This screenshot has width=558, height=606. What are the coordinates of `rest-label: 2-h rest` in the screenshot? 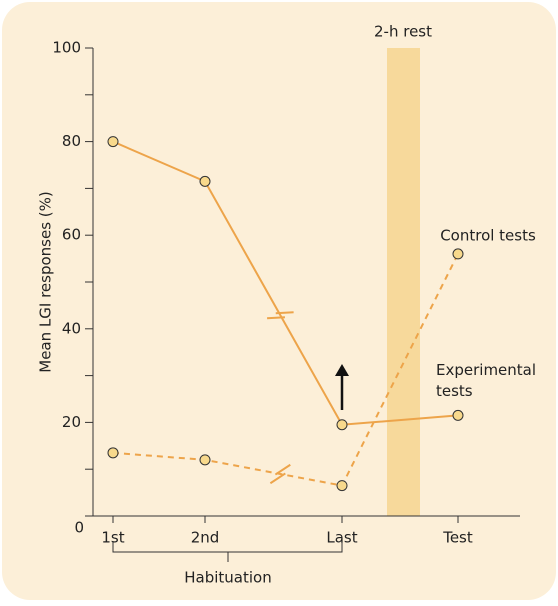 It's located at (403, 32).